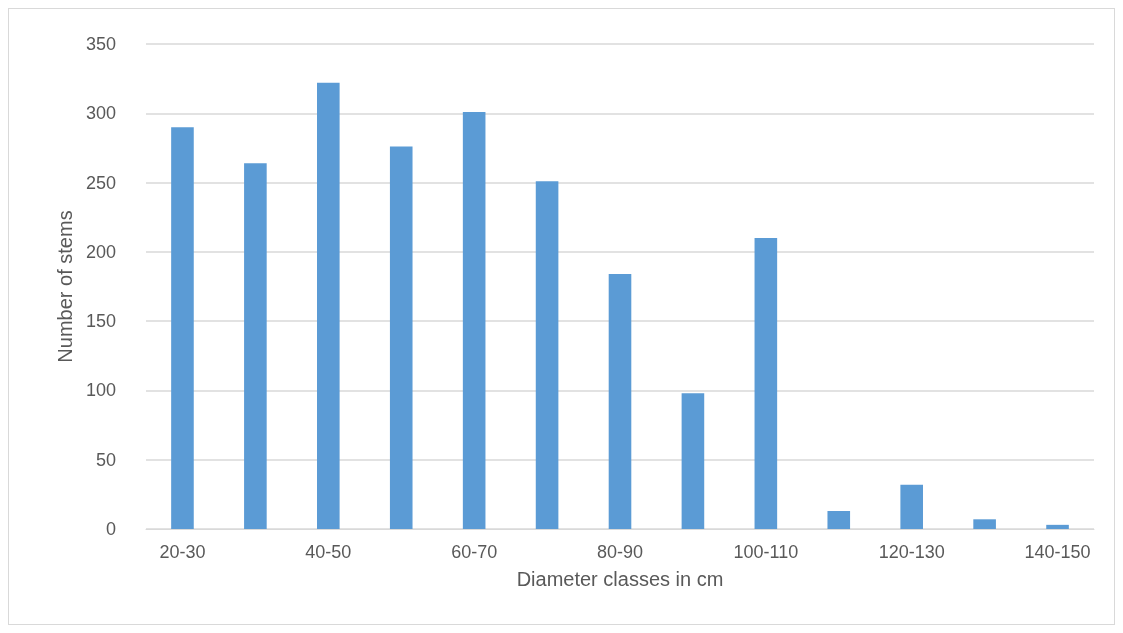 The height and width of the screenshot is (633, 1123). I want to click on x-tick-label: 40-50, so click(328, 552).